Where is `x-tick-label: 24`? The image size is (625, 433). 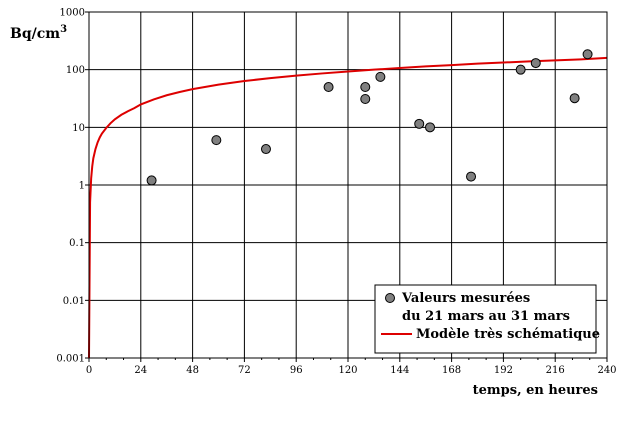 x-tick-label: 24 is located at coordinates (140, 370).